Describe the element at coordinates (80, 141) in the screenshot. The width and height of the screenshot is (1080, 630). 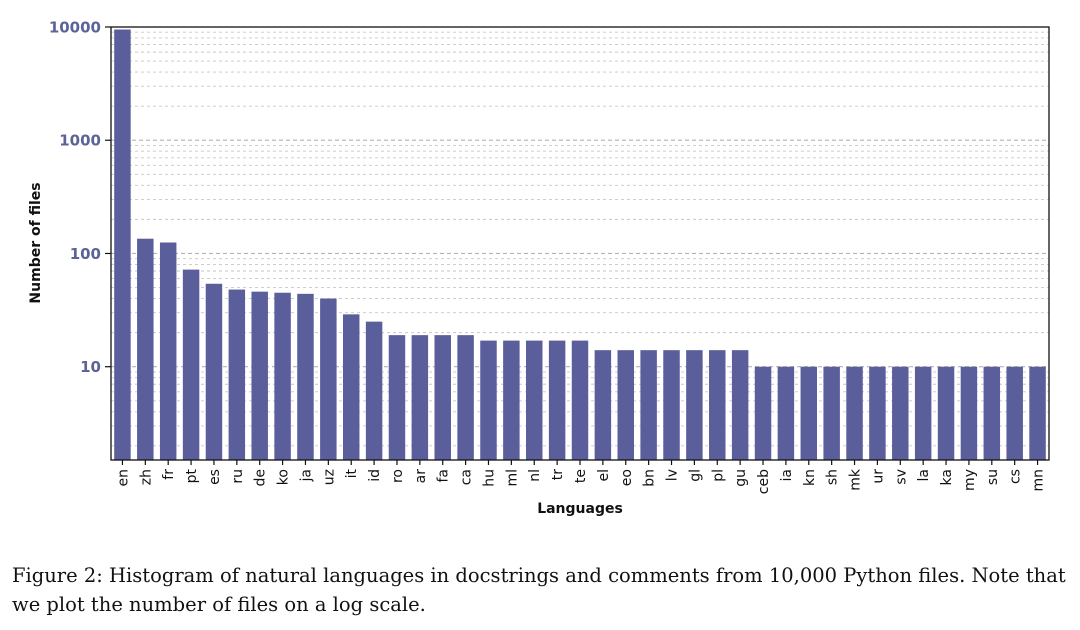
I see `y-tick-label: 1000` at that location.